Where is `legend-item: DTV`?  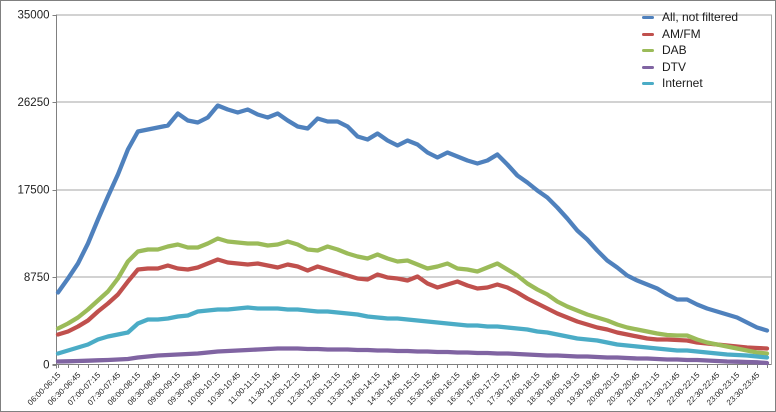
legend-item: DTV is located at coordinates (690, 67).